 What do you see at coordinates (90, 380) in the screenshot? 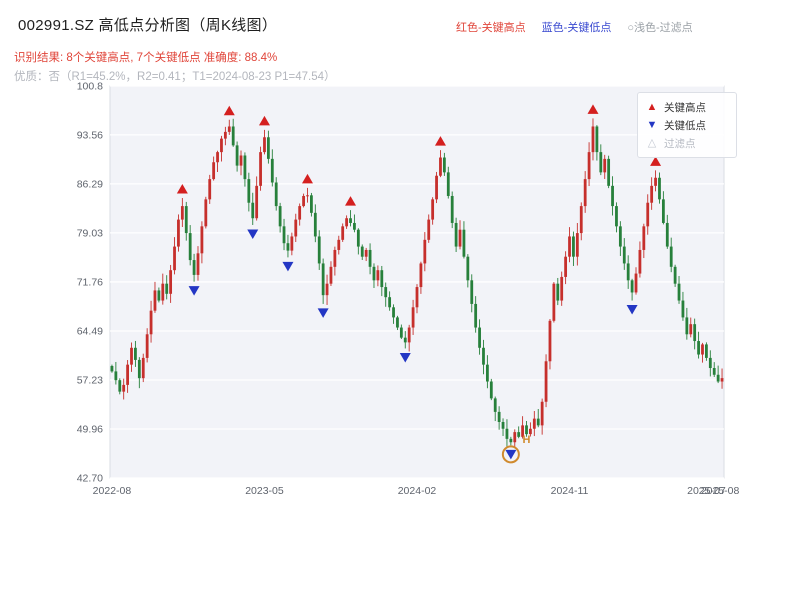
I see `y-tick-label: 57.23` at bounding box center [90, 380].